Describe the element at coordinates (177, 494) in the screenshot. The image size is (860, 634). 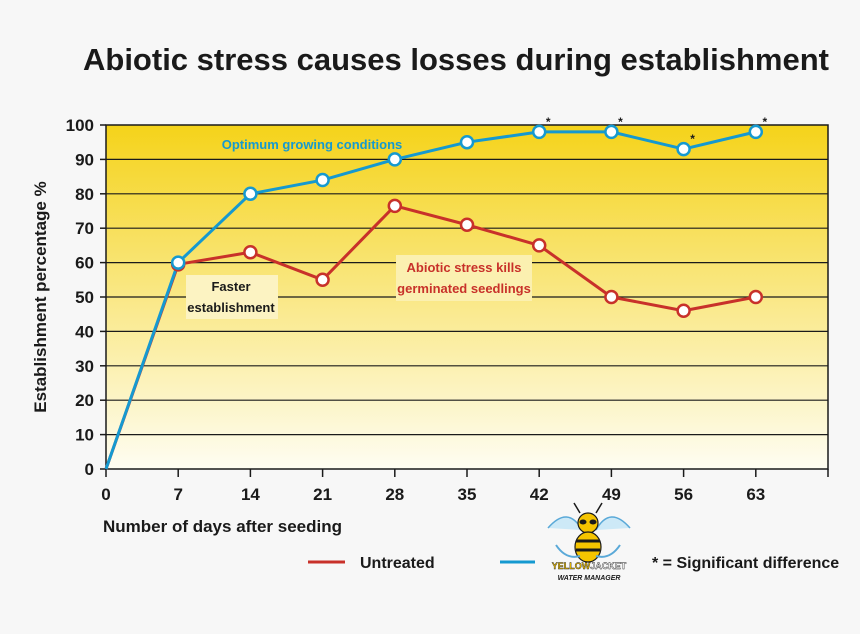
I see `x-tick-label-7: 7` at that location.